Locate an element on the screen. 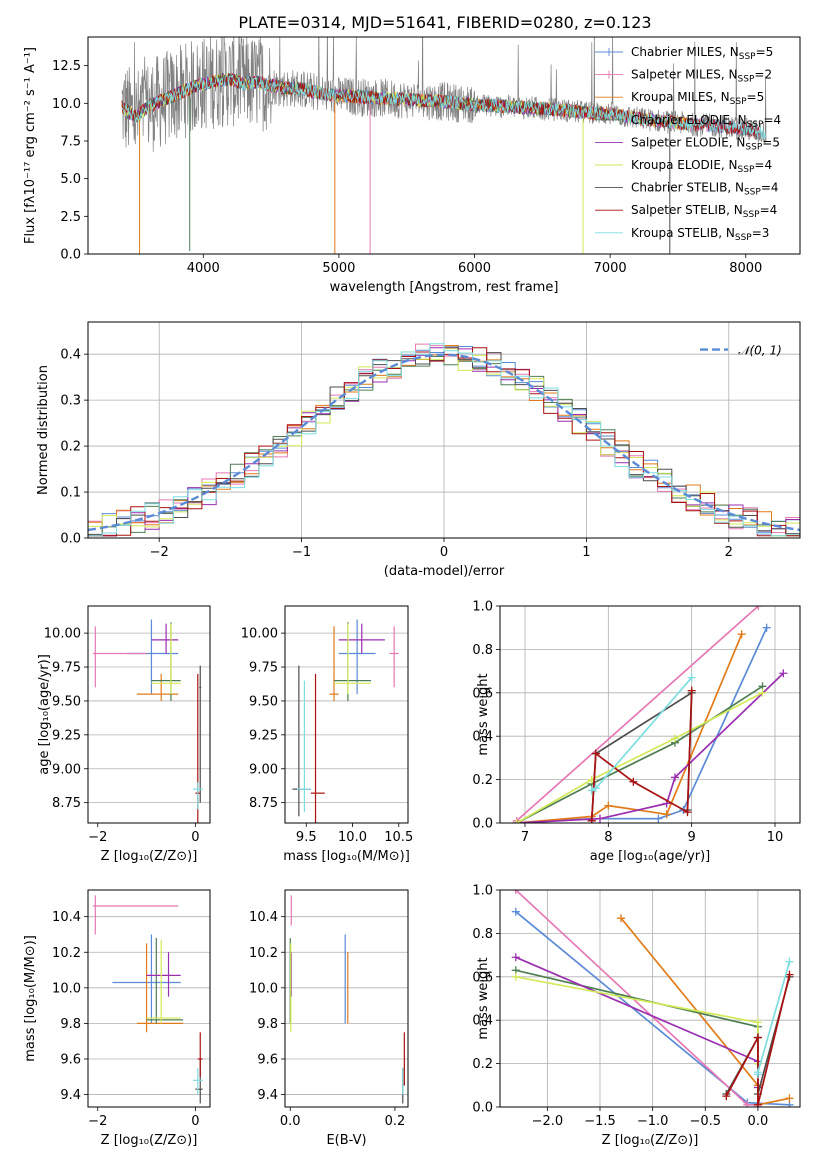 The width and height of the screenshot is (819, 1170). x-axis-label: age [log₁₀(age/yr)] is located at coordinates (650, 856).